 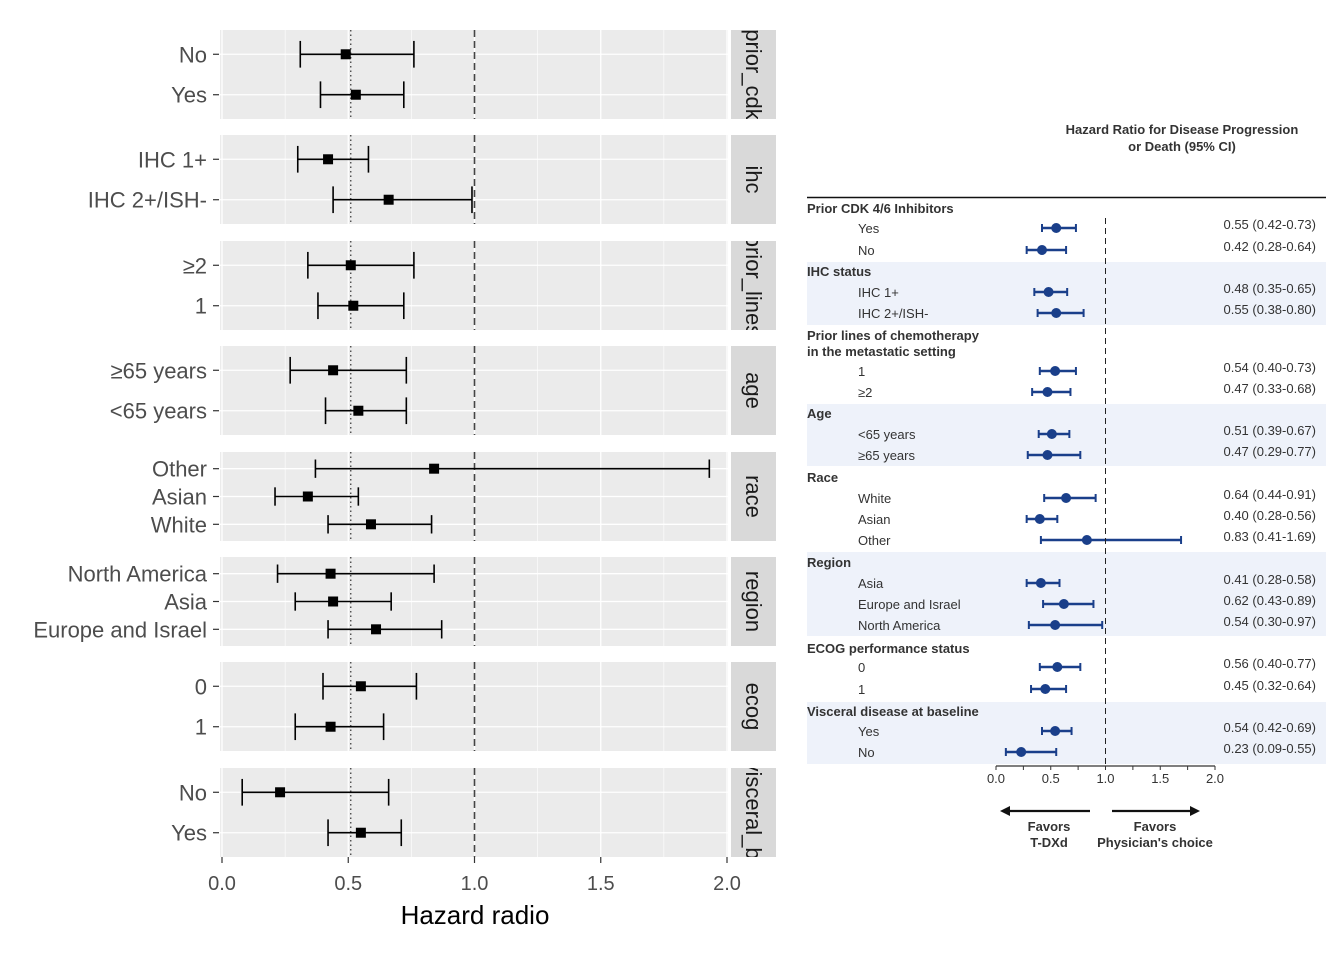 What do you see at coordinates (195, 265) in the screenshot?
I see `y-tick-label: ≥2` at bounding box center [195, 265].